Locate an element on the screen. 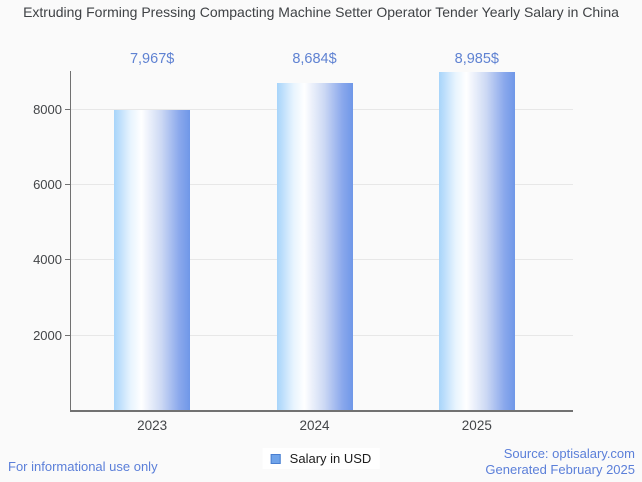 The width and height of the screenshot is (642, 482). y-axis-tick-label: 2000 is located at coordinates (47, 335).